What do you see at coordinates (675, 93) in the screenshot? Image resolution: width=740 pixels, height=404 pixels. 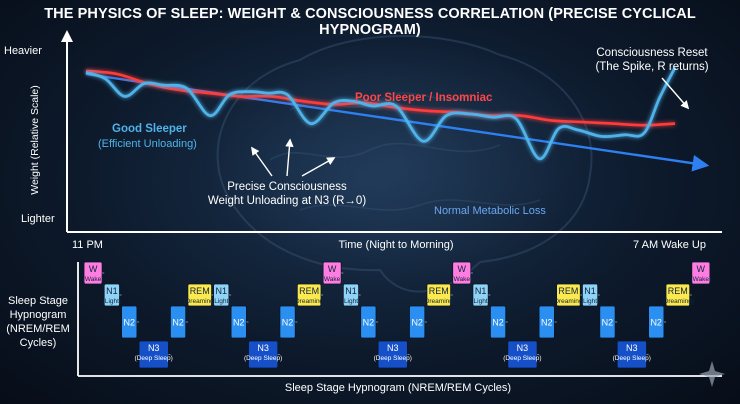 I see `annotation-reset-arrow` at bounding box center [675, 93].